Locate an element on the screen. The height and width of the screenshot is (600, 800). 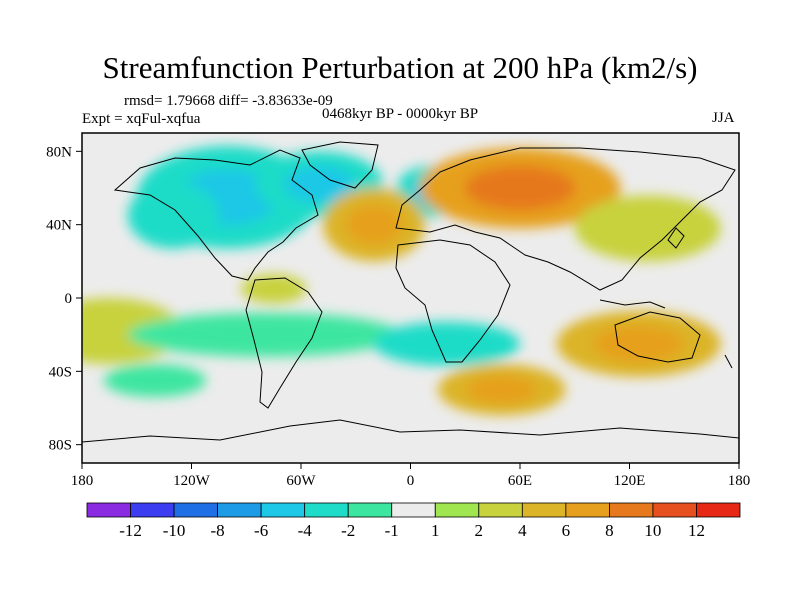
colorbar-label: -2 is located at coordinates (348, 530).